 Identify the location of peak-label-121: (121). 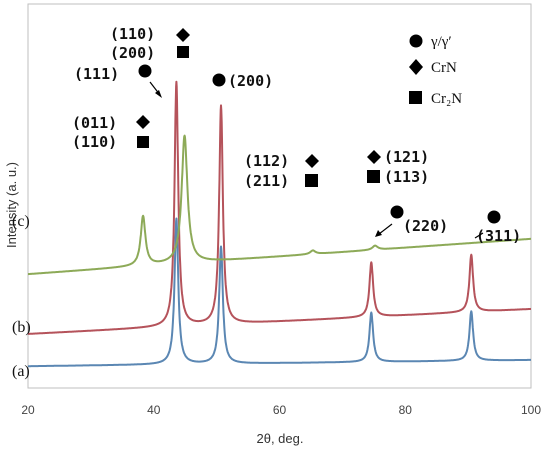
(406, 157).